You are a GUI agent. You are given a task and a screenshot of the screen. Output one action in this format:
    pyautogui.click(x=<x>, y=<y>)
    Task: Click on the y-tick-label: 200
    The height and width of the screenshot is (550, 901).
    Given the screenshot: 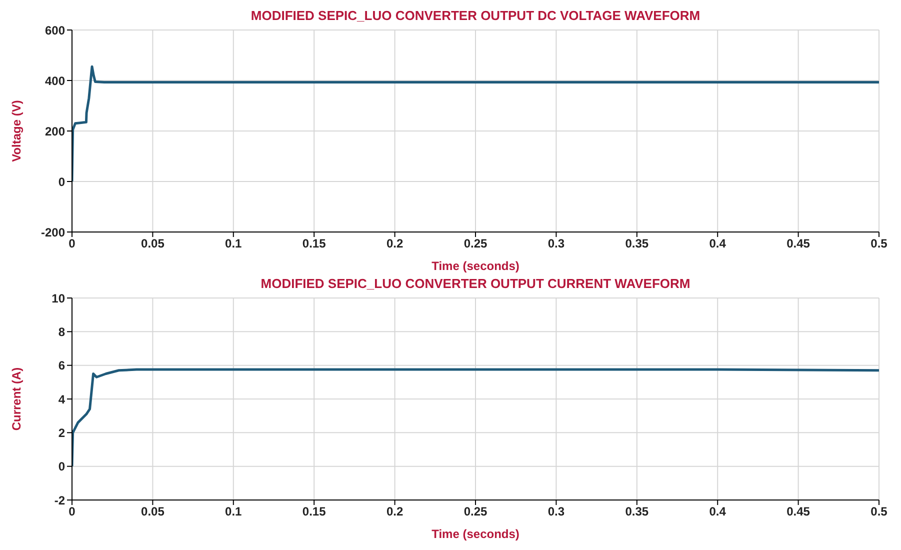 What is the action you would take?
    pyautogui.click(x=55, y=131)
    